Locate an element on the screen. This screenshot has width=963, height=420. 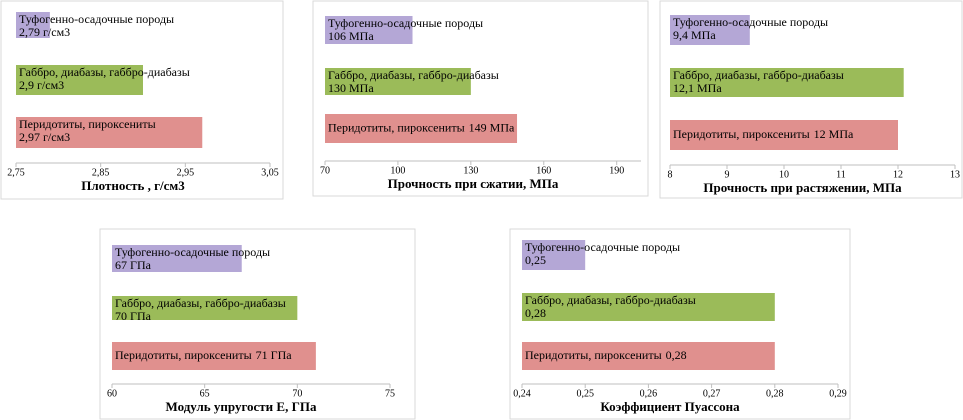
x-axis-title: Прочность при растяжении, МПа is located at coordinates (802, 187).